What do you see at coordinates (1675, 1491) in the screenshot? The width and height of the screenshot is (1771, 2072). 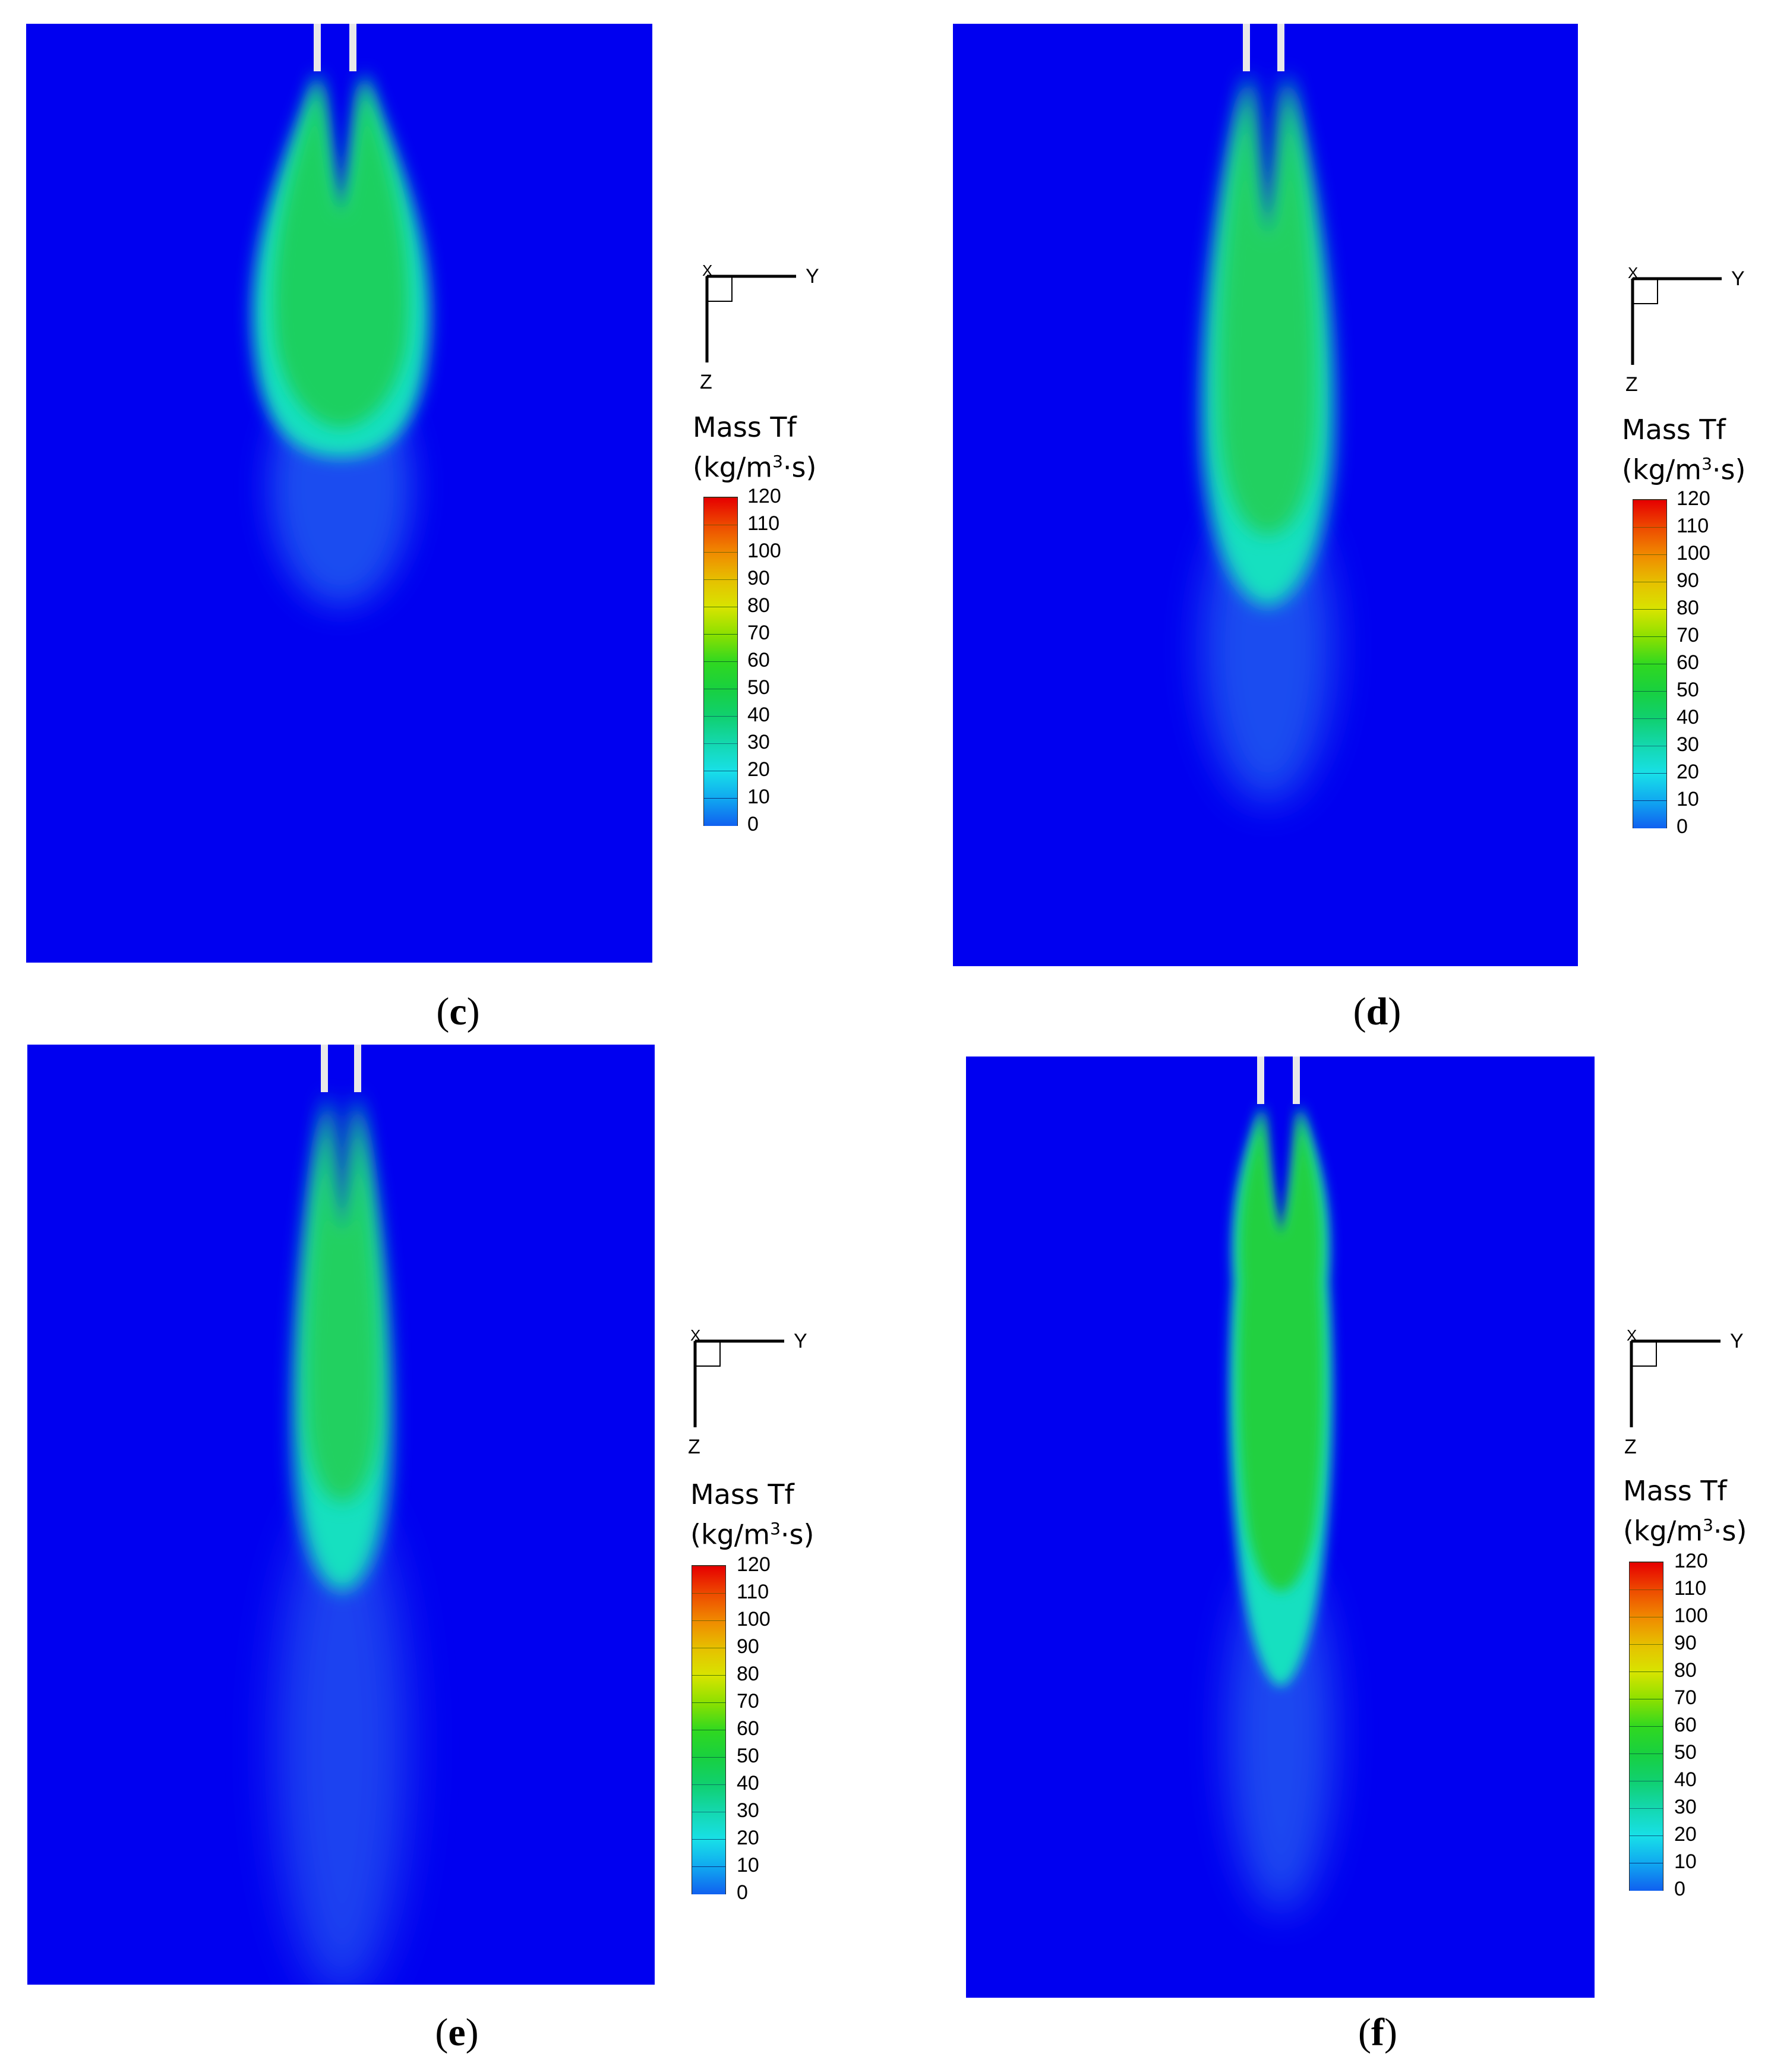 I see `legend-title-line1: Mass Tf` at bounding box center [1675, 1491].